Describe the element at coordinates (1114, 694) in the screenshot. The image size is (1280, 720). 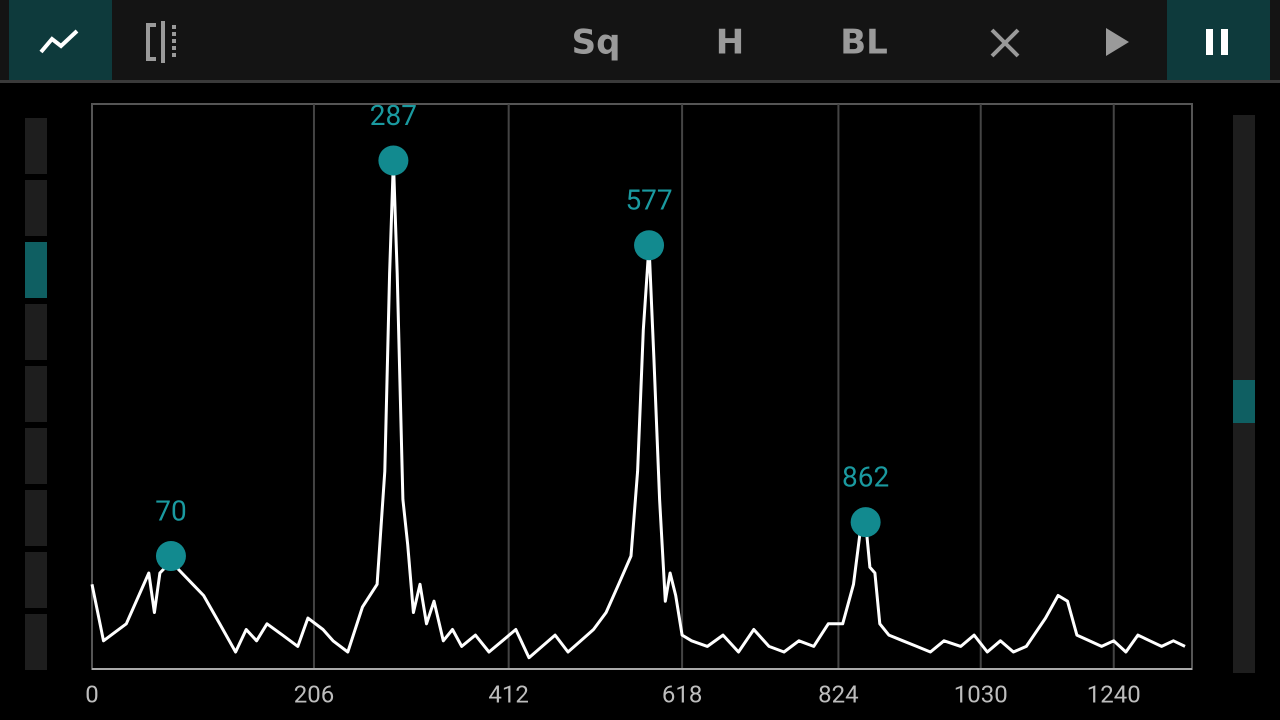
I see `x-tick-label: 1240` at that location.